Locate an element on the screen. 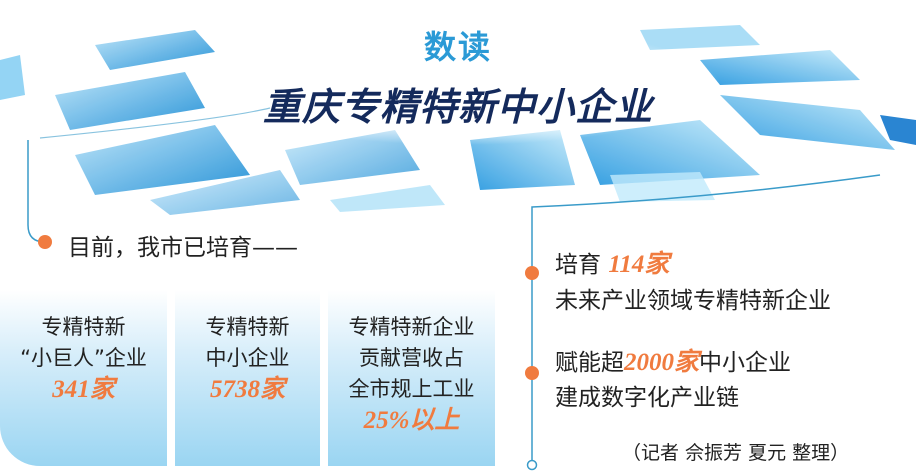  stat-value: 2000家 is located at coordinates (662, 362).